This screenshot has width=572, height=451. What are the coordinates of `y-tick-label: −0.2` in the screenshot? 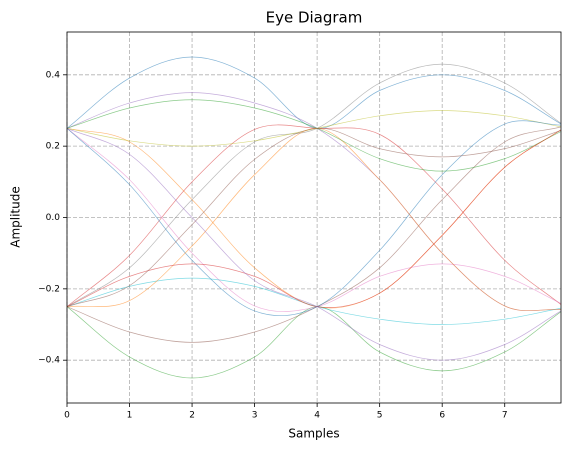 It's located at (49, 289).